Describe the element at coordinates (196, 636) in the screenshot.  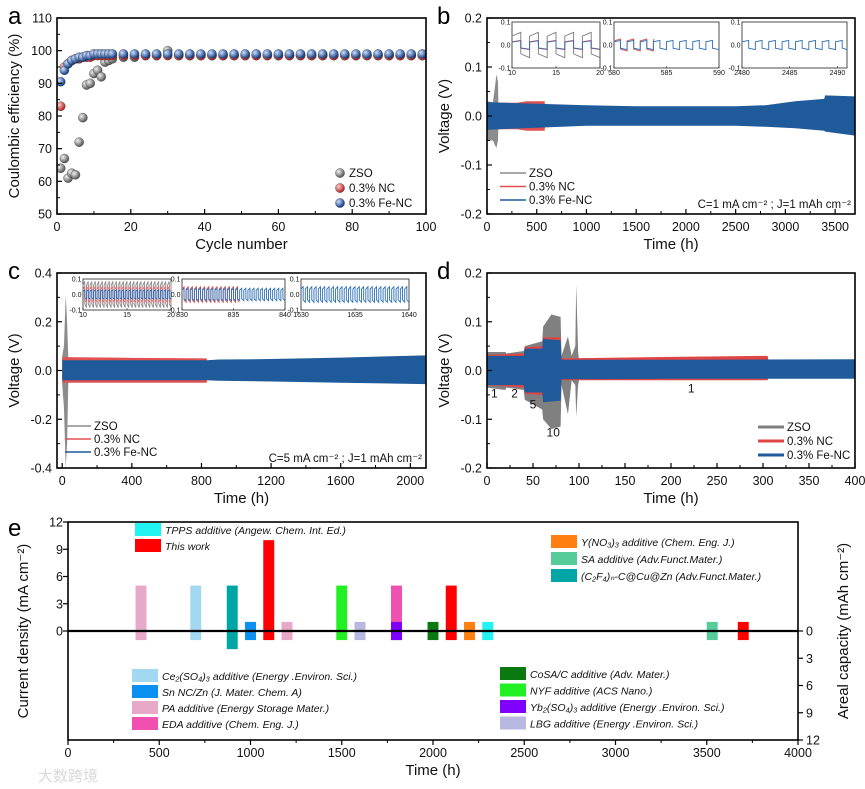
I see `bar-capacity-Ce2(SO4)3 additive` at that location.